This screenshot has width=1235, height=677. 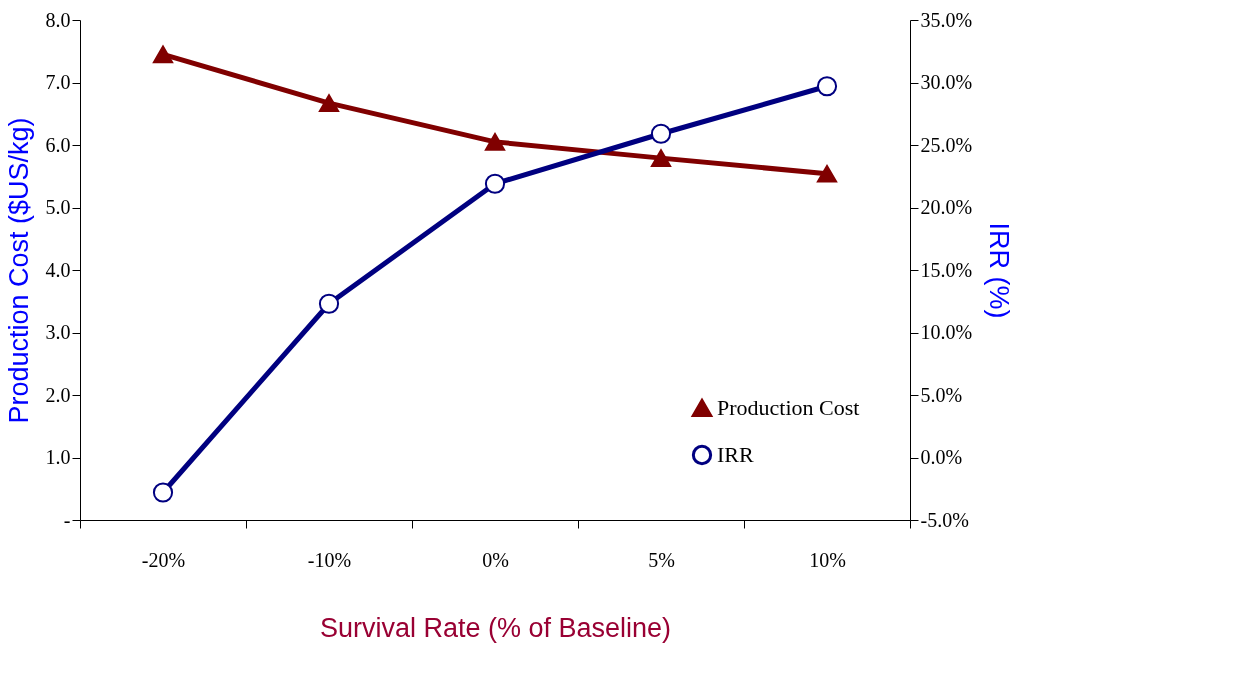 I want to click on y2-tick-label: 10.0%, so click(x=946, y=332).